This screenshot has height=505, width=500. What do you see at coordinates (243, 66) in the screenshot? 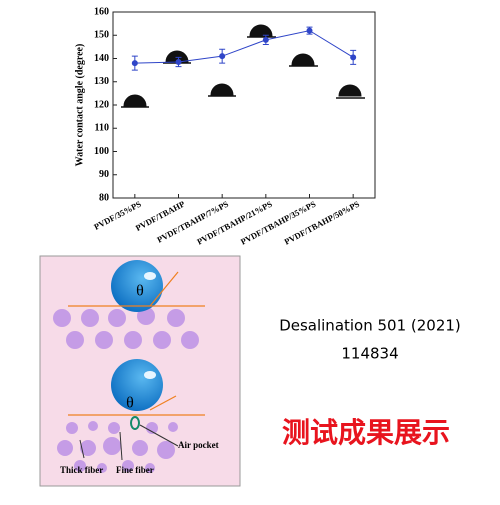
I see `droplets` at bounding box center [243, 66].